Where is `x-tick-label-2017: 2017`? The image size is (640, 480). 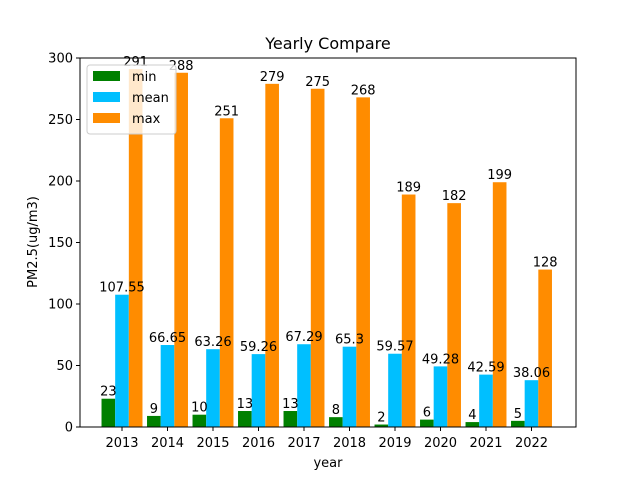
x-tick-label-2017: 2017 is located at coordinates (303, 443).